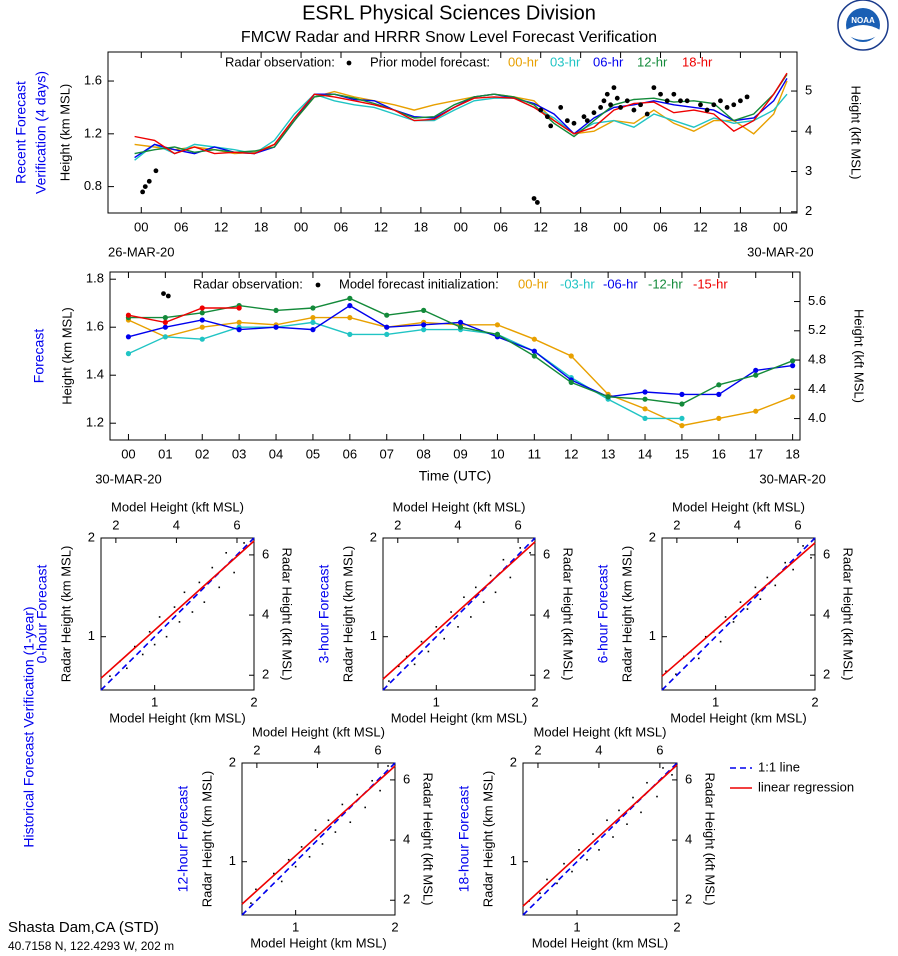 The width and height of the screenshot is (898, 956). What do you see at coordinates (737, 524) in the screenshot?
I see `x2-tick-label: 4` at bounding box center [737, 524].